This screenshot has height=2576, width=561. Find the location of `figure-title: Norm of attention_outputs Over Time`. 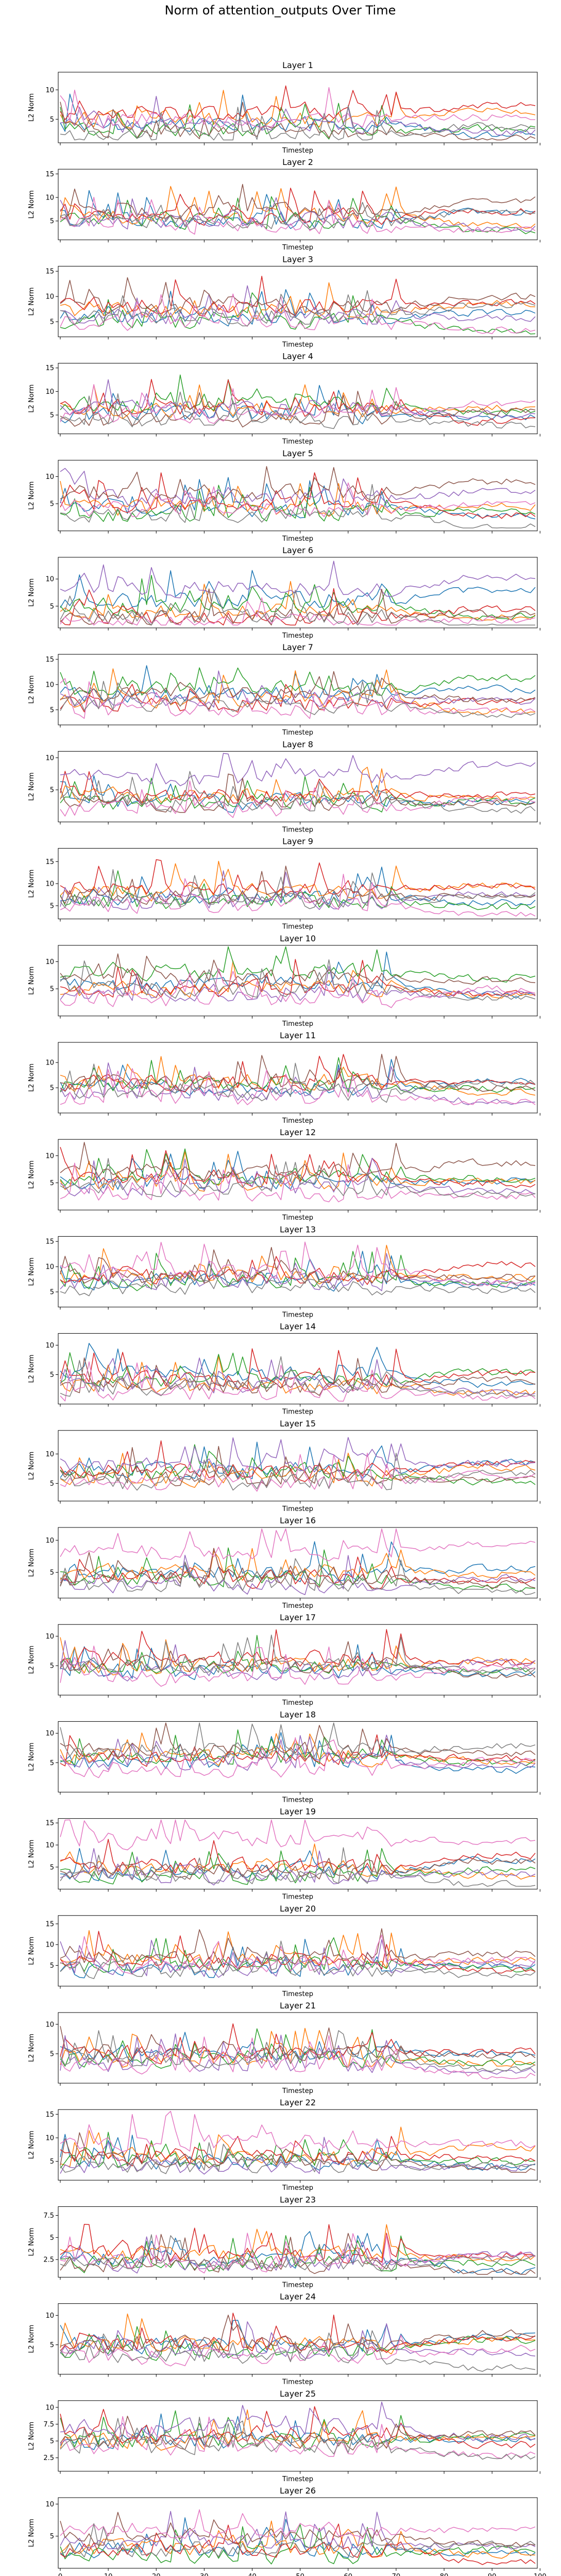

figure-title: Norm of attention_outputs Over Time is located at coordinates (280, 10).